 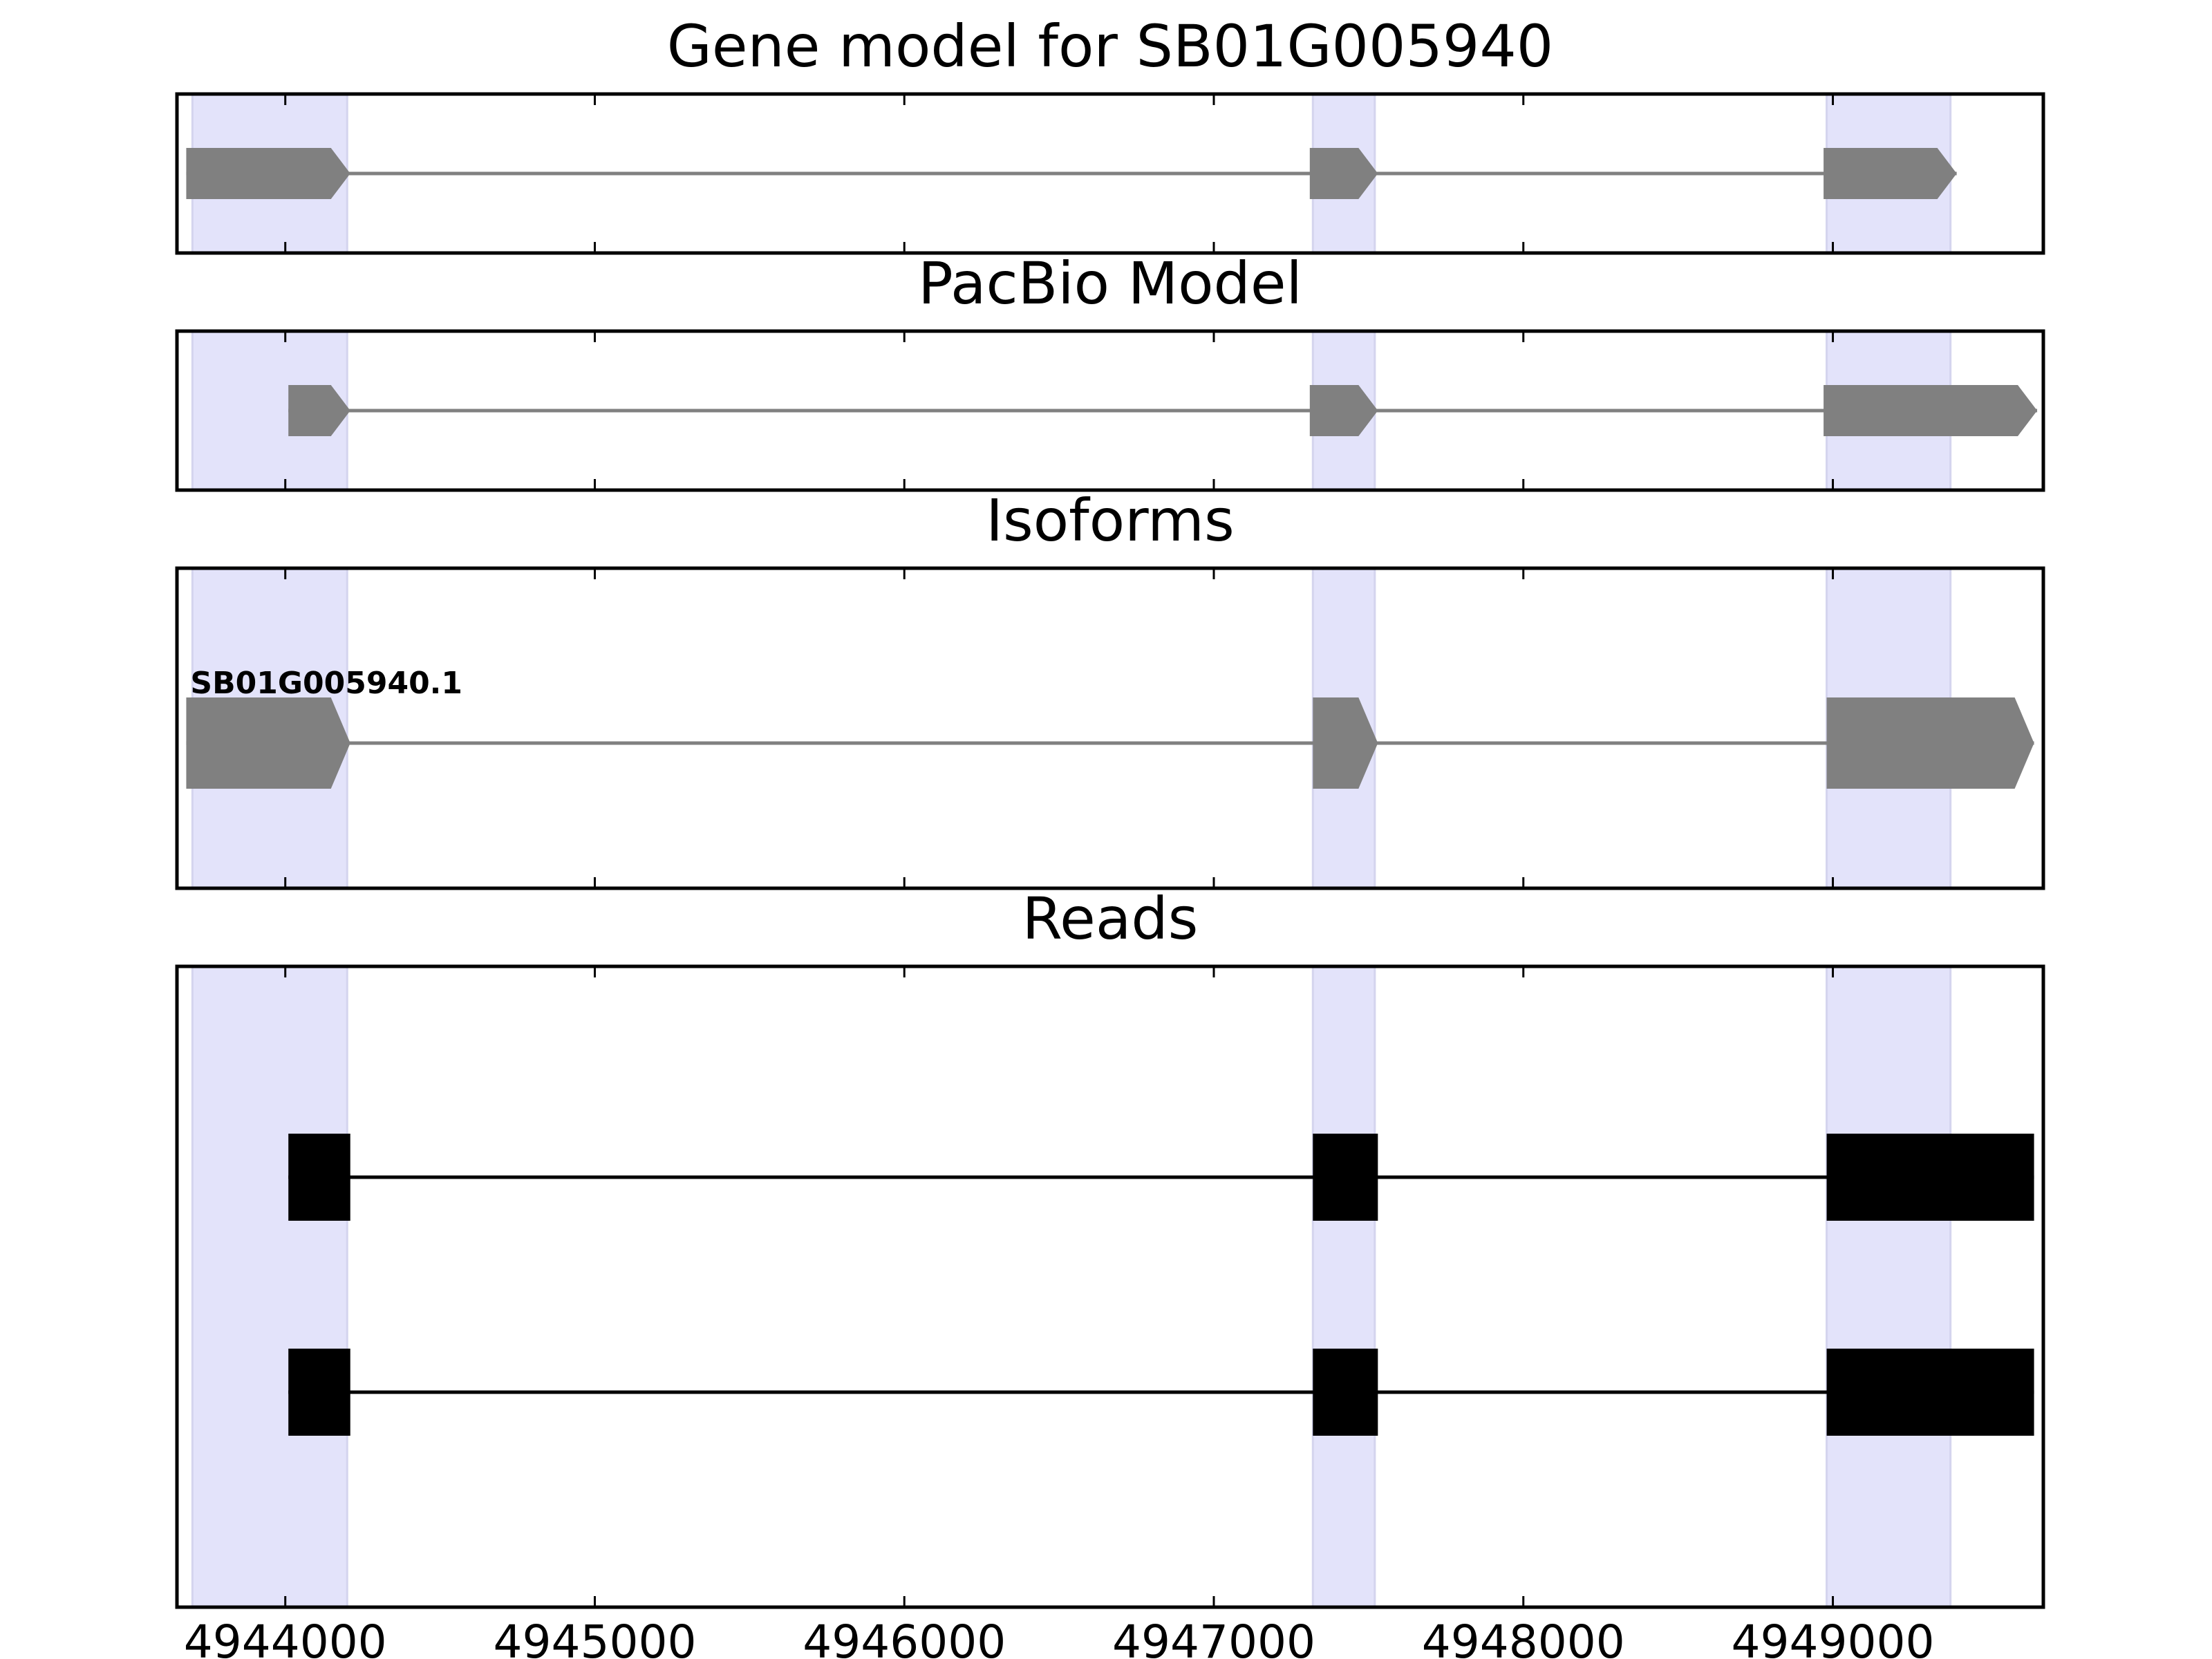 I want to click on isoform-label: SB01G005940.1, so click(x=326, y=684).